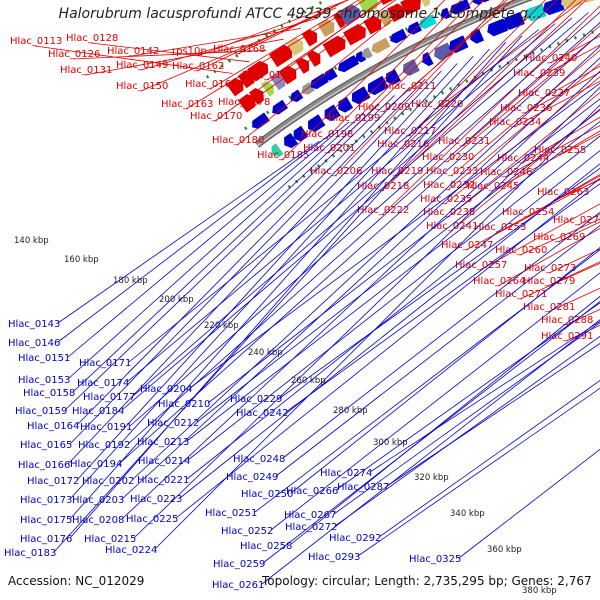 Image resolution: width=600 pixels, height=600 pixels. What do you see at coordinates (46, 520) in the screenshot?
I see `reverse-gene-label: Hlac_0175` at bounding box center [46, 520].